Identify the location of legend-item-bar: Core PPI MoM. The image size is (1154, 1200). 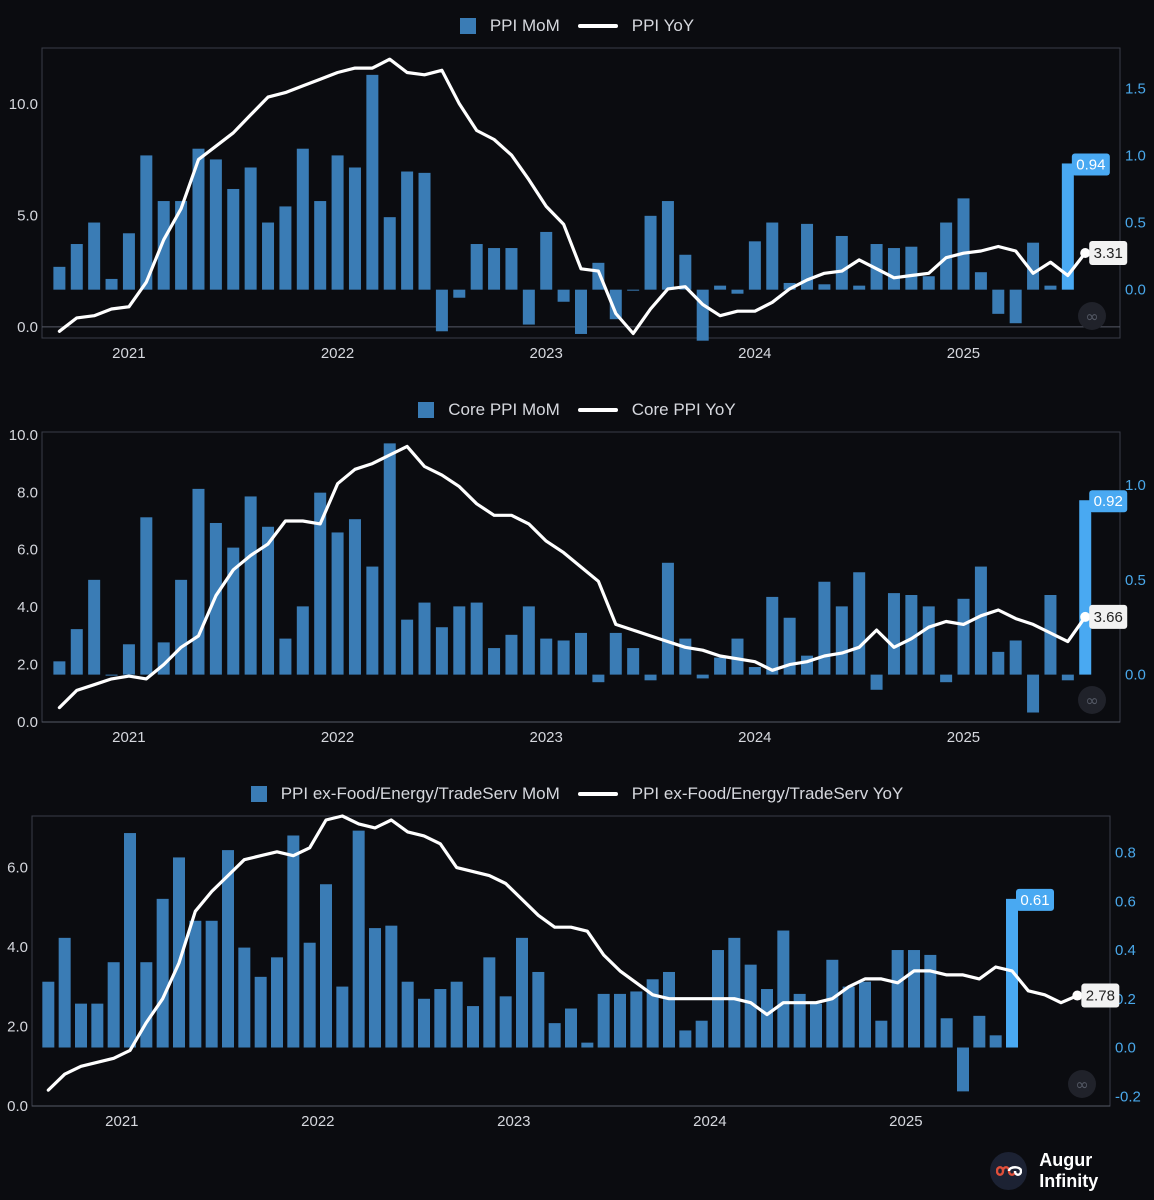
(489, 410).